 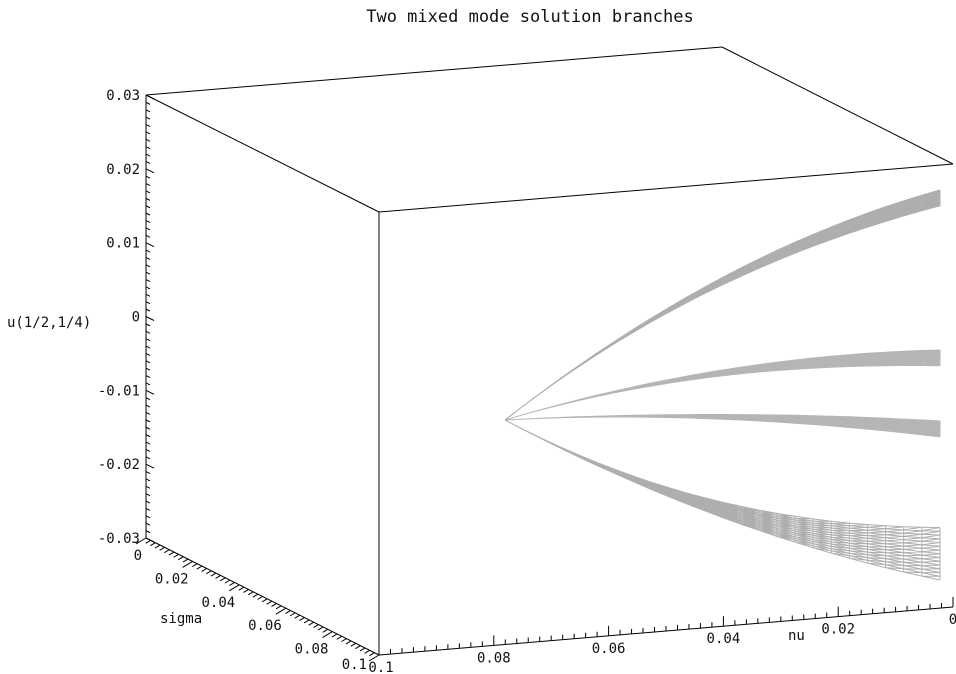 I want to click on box-edge-top-left, so click(x=434, y=71).